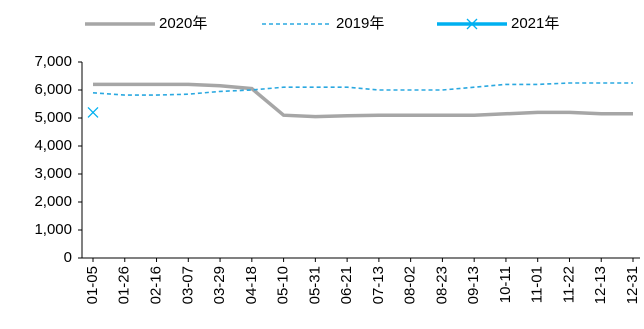 The height and width of the screenshot is (329, 644). Describe the element at coordinates (53, 201) in the screenshot. I see `y-tick-label: 2,000` at that location.